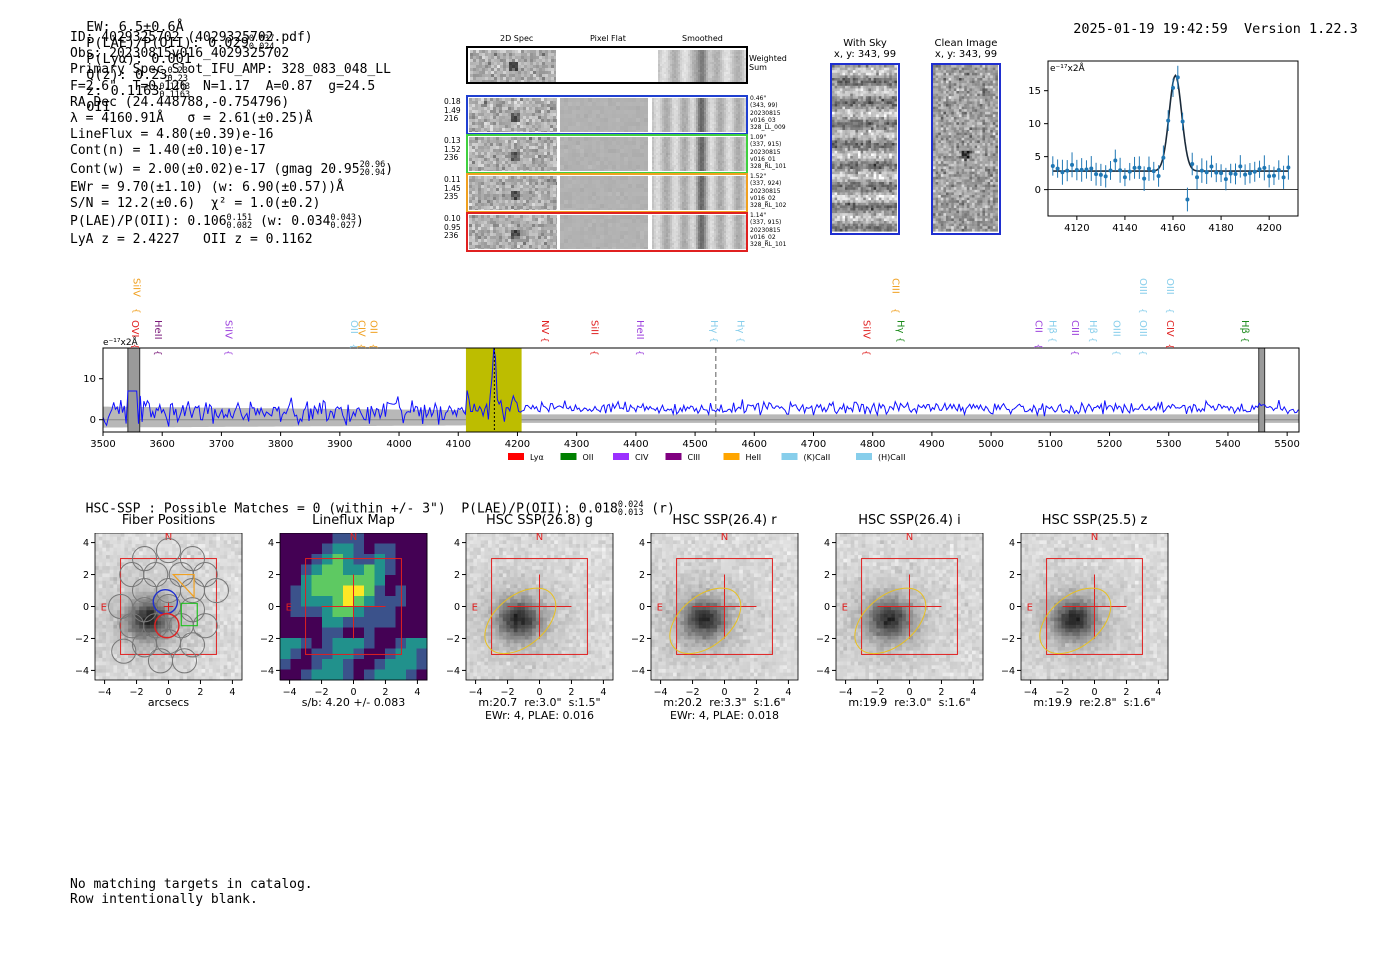 The width and height of the screenshot is (1400, 953). I want to click on cutout-meta-line: 328_RL_101, so click(768, 245).